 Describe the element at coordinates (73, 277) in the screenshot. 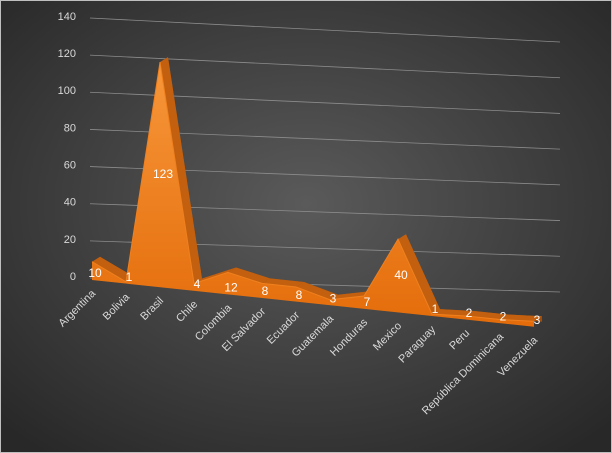

I see `y-tick-label: 0` at that location.